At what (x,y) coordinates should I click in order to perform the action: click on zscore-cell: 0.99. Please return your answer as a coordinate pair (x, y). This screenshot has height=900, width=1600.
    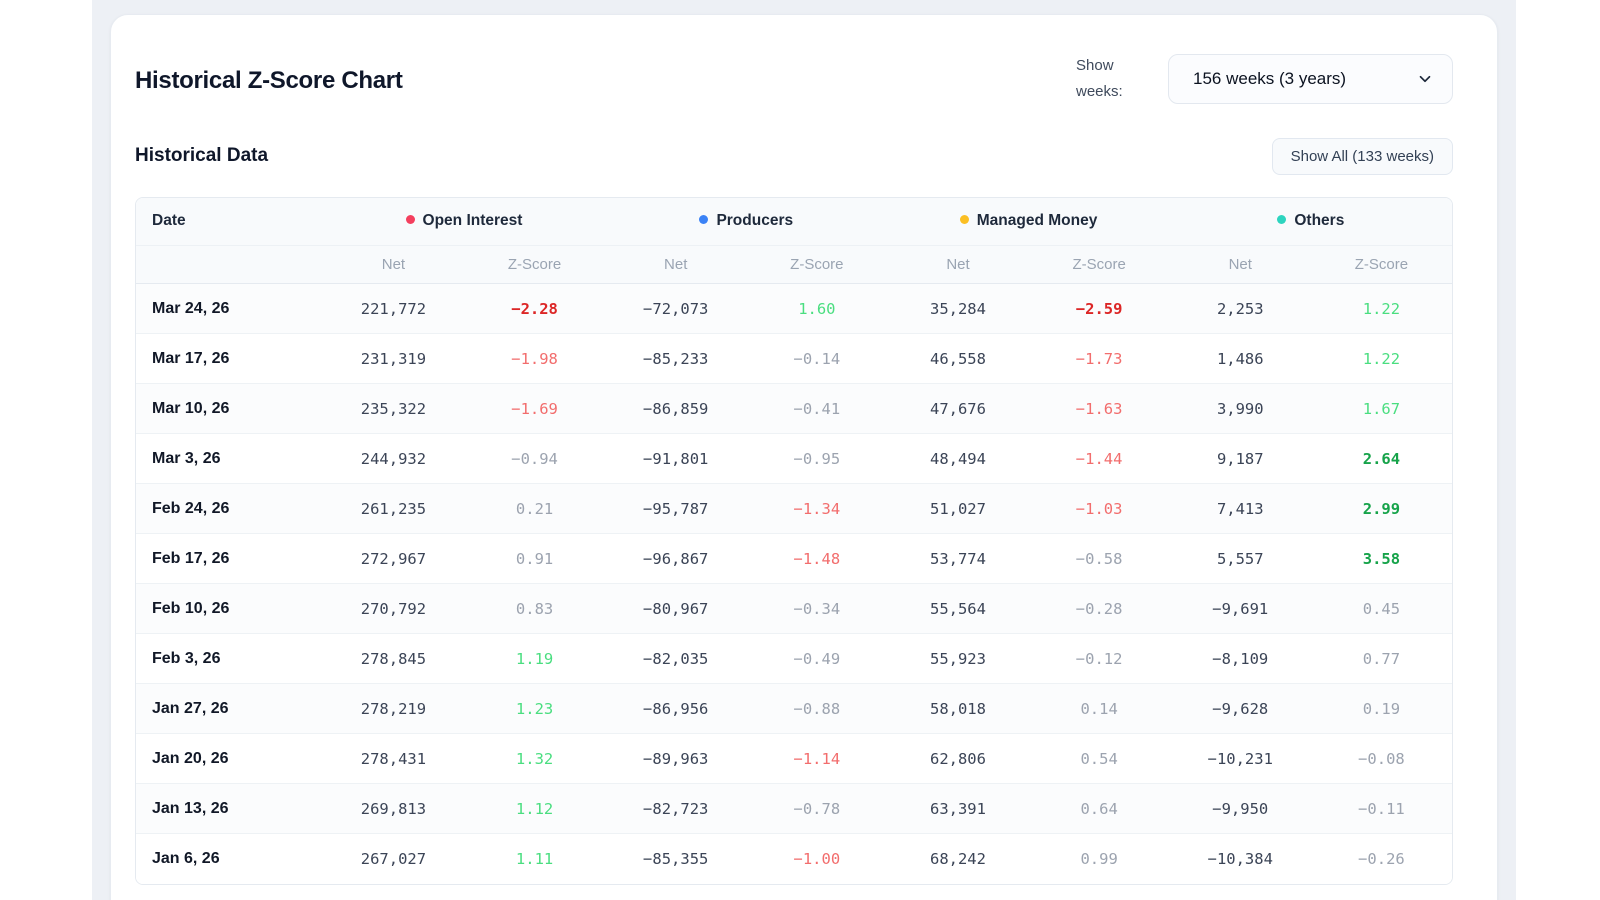
    Looking at the image, I should click on (1099, 858).